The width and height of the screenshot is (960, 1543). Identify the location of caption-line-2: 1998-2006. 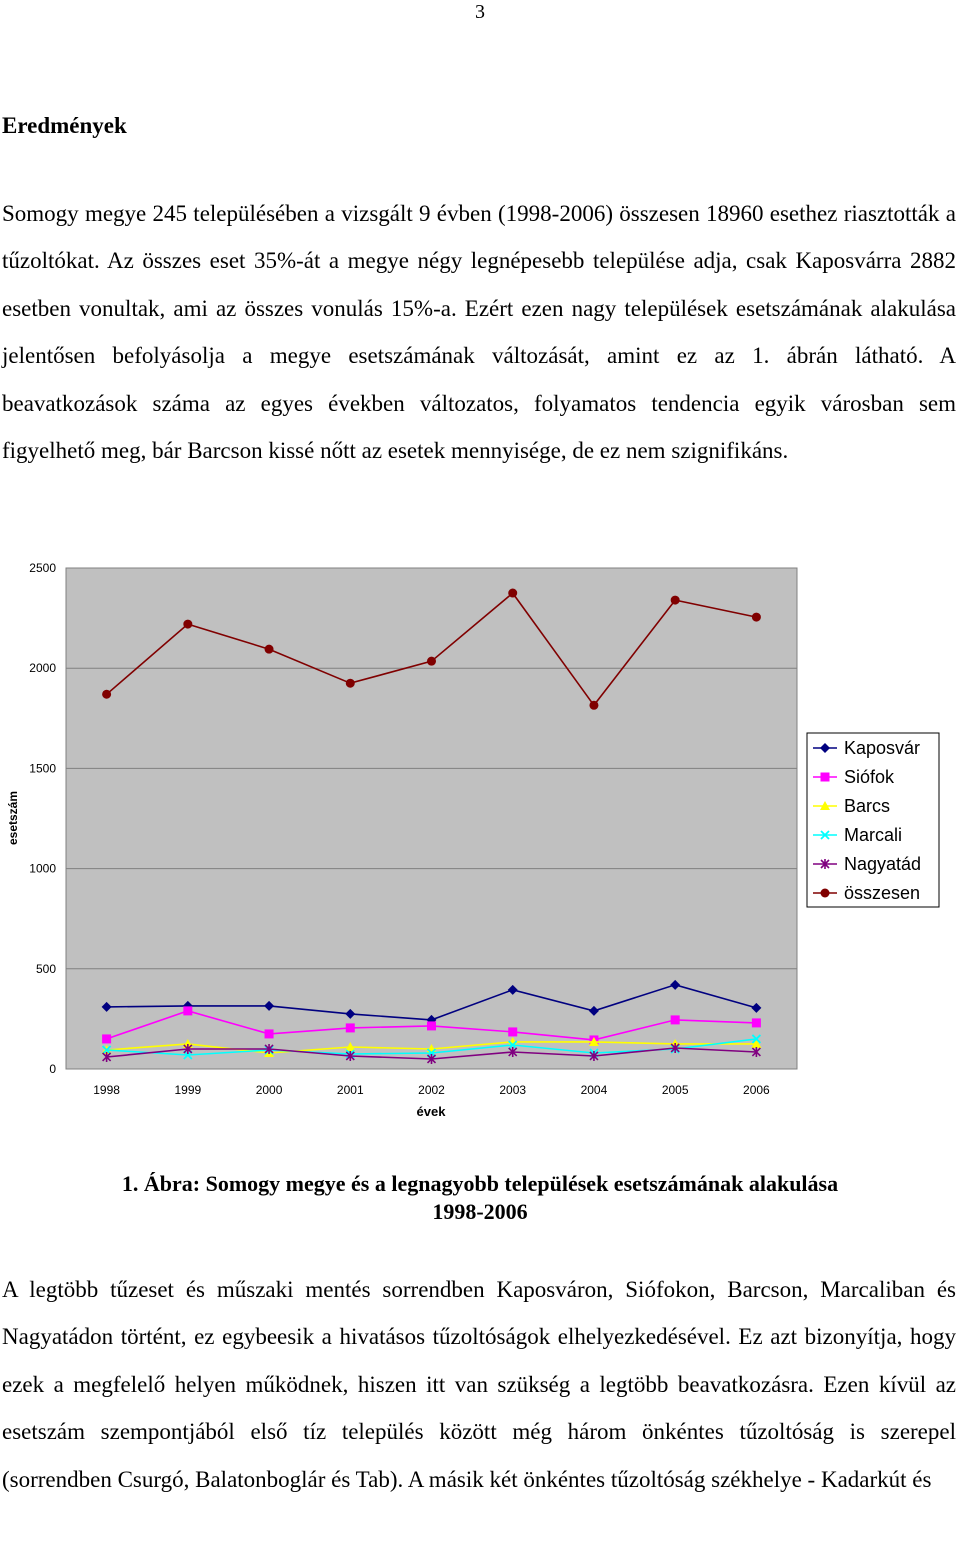
(480, 1211).